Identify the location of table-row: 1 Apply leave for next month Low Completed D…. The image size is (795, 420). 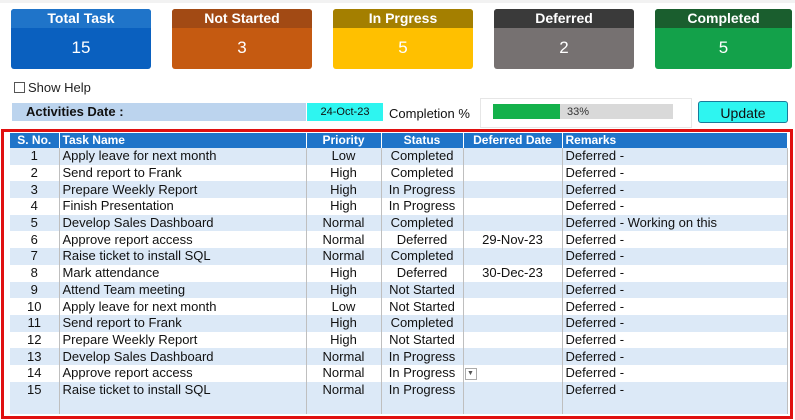
(399, 156).